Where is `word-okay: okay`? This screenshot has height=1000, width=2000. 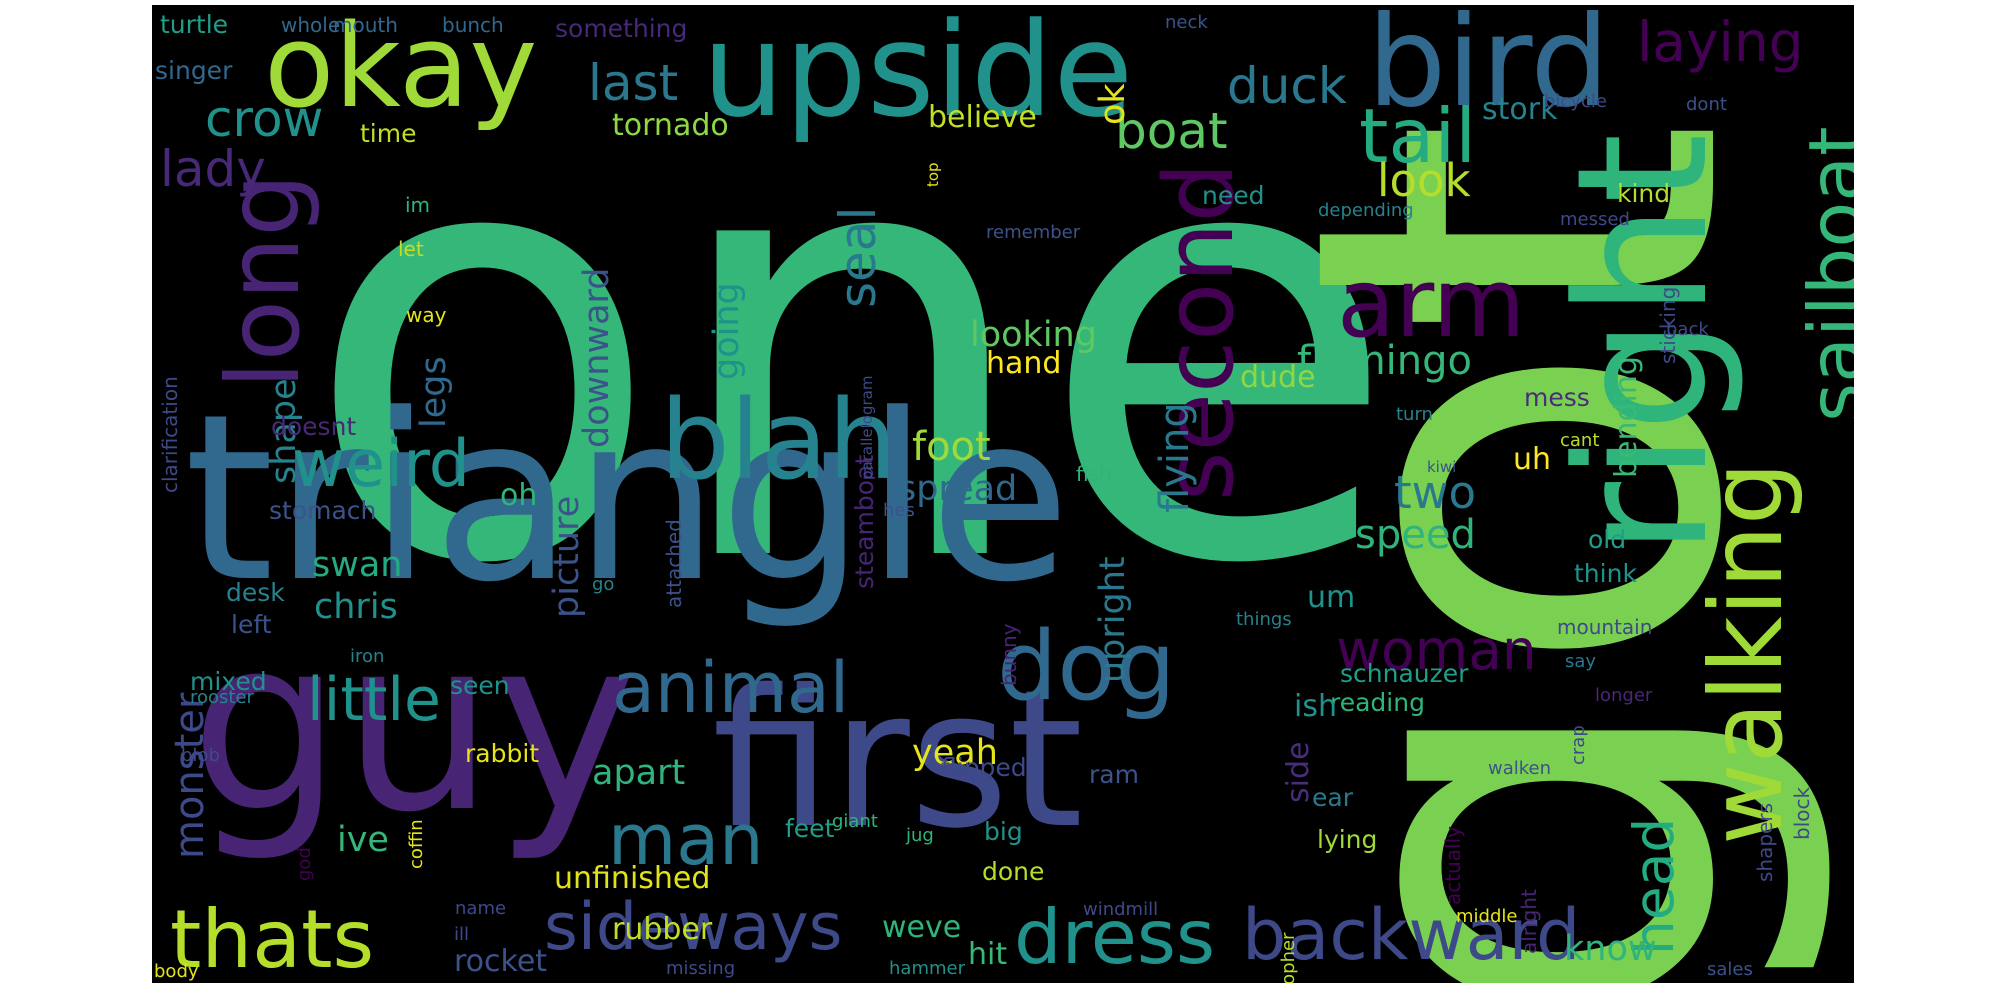
word-okay: okay is located at coordinates (401, 69).